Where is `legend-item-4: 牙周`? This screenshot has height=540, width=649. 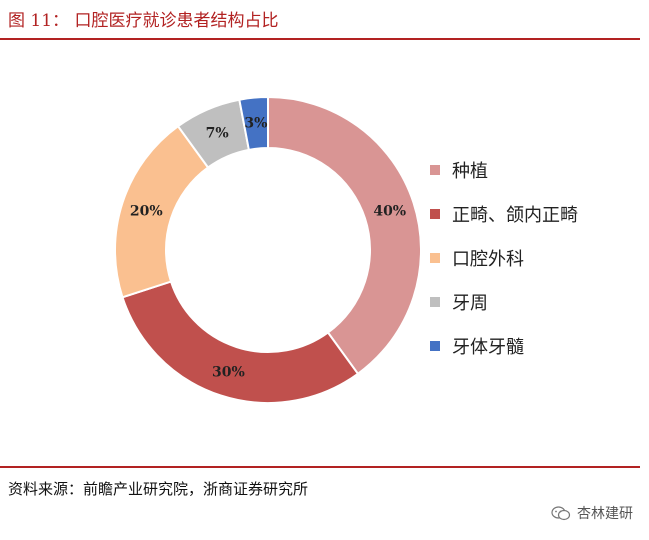 legend-item-4: 牙周 is located at coordinates (504, 302).